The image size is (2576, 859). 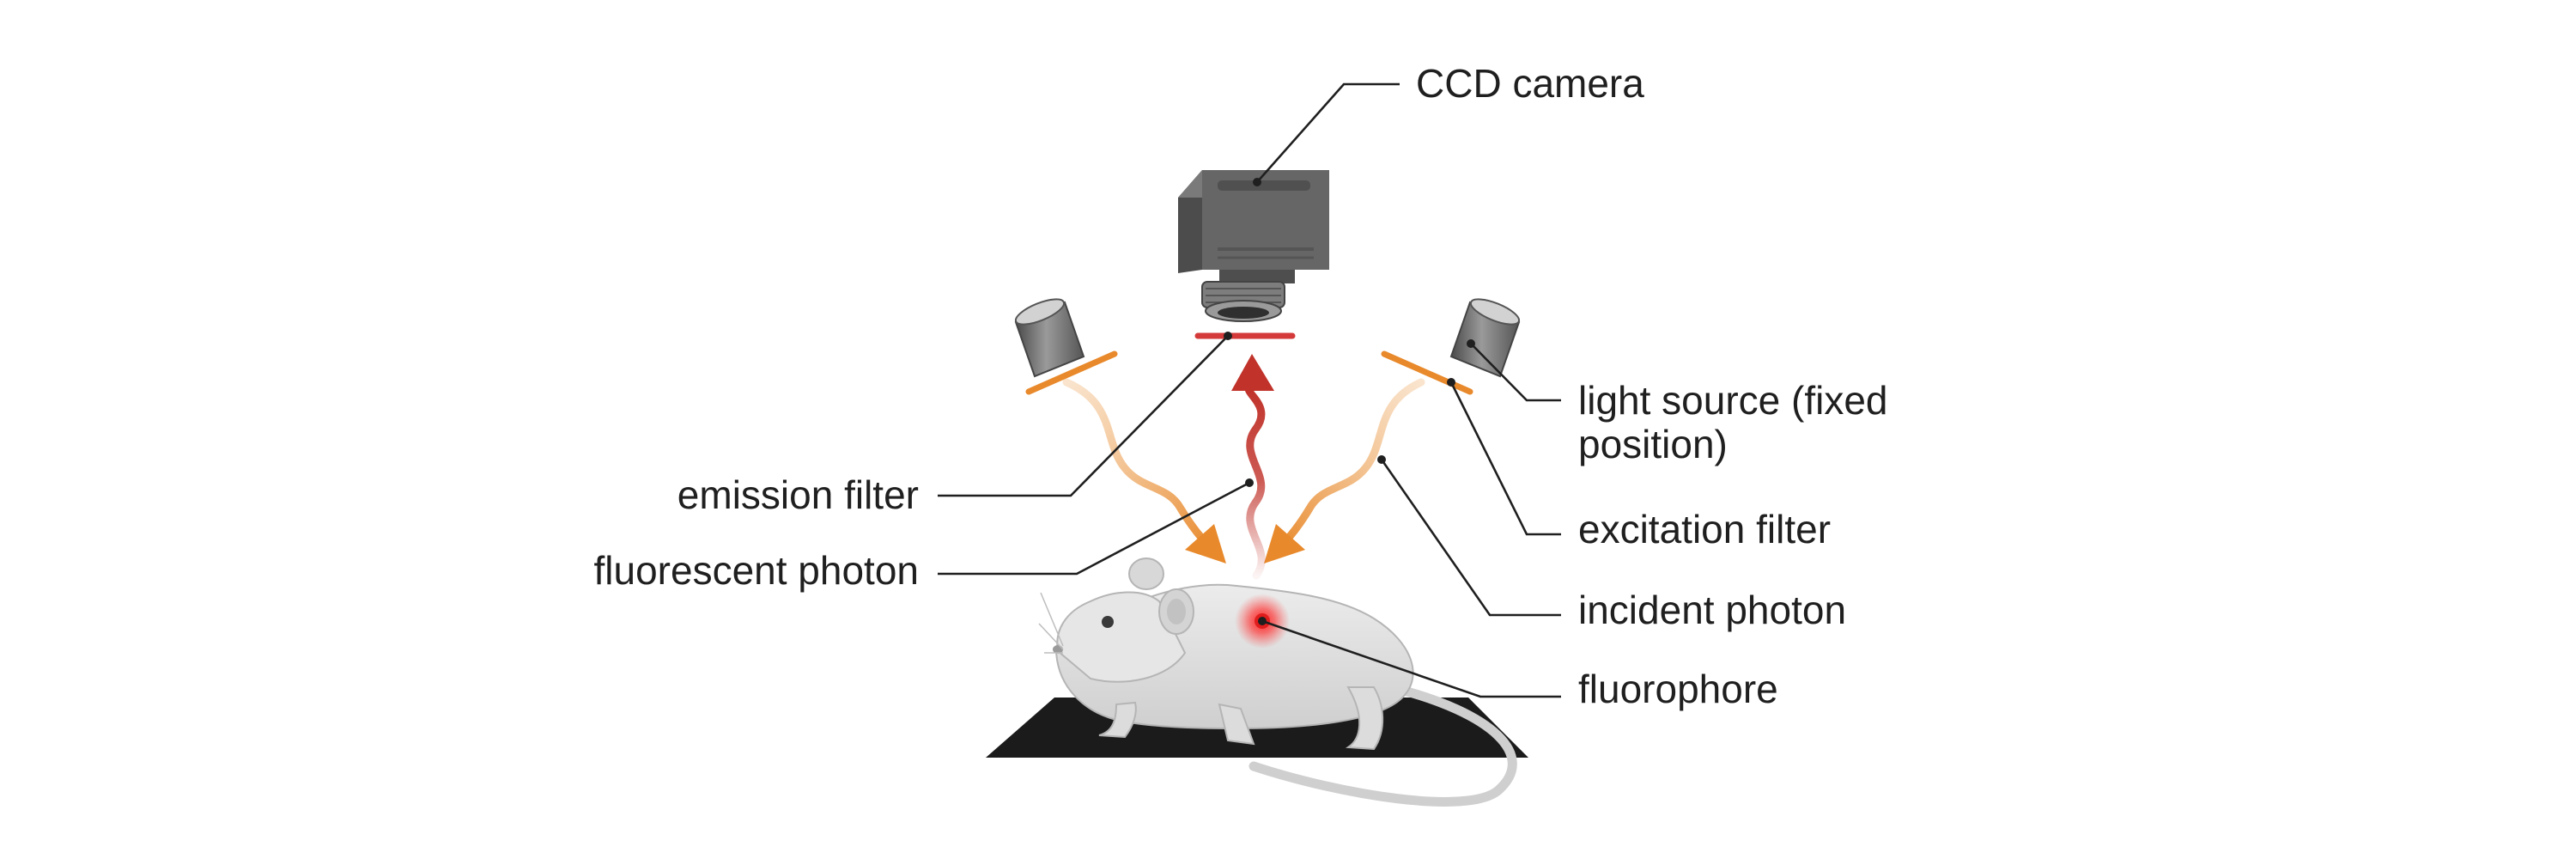 What do you see at coordinates (1071, 373) in the screenshot?
I see `excitation-filter-left` at bounding box center [1071, 373].